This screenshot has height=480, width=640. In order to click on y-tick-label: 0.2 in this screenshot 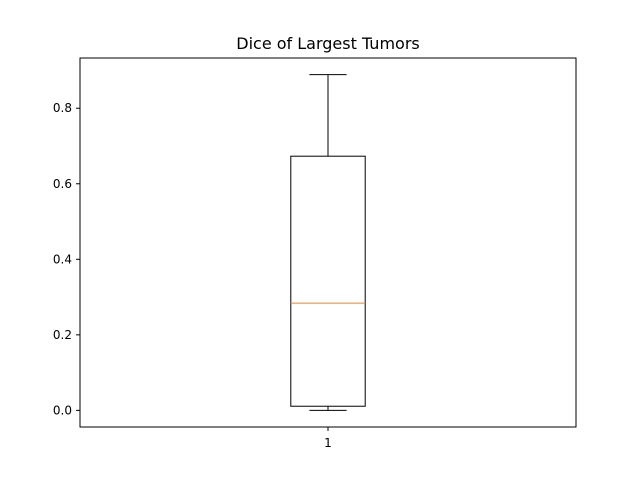, I will do `click(62, 335)`.